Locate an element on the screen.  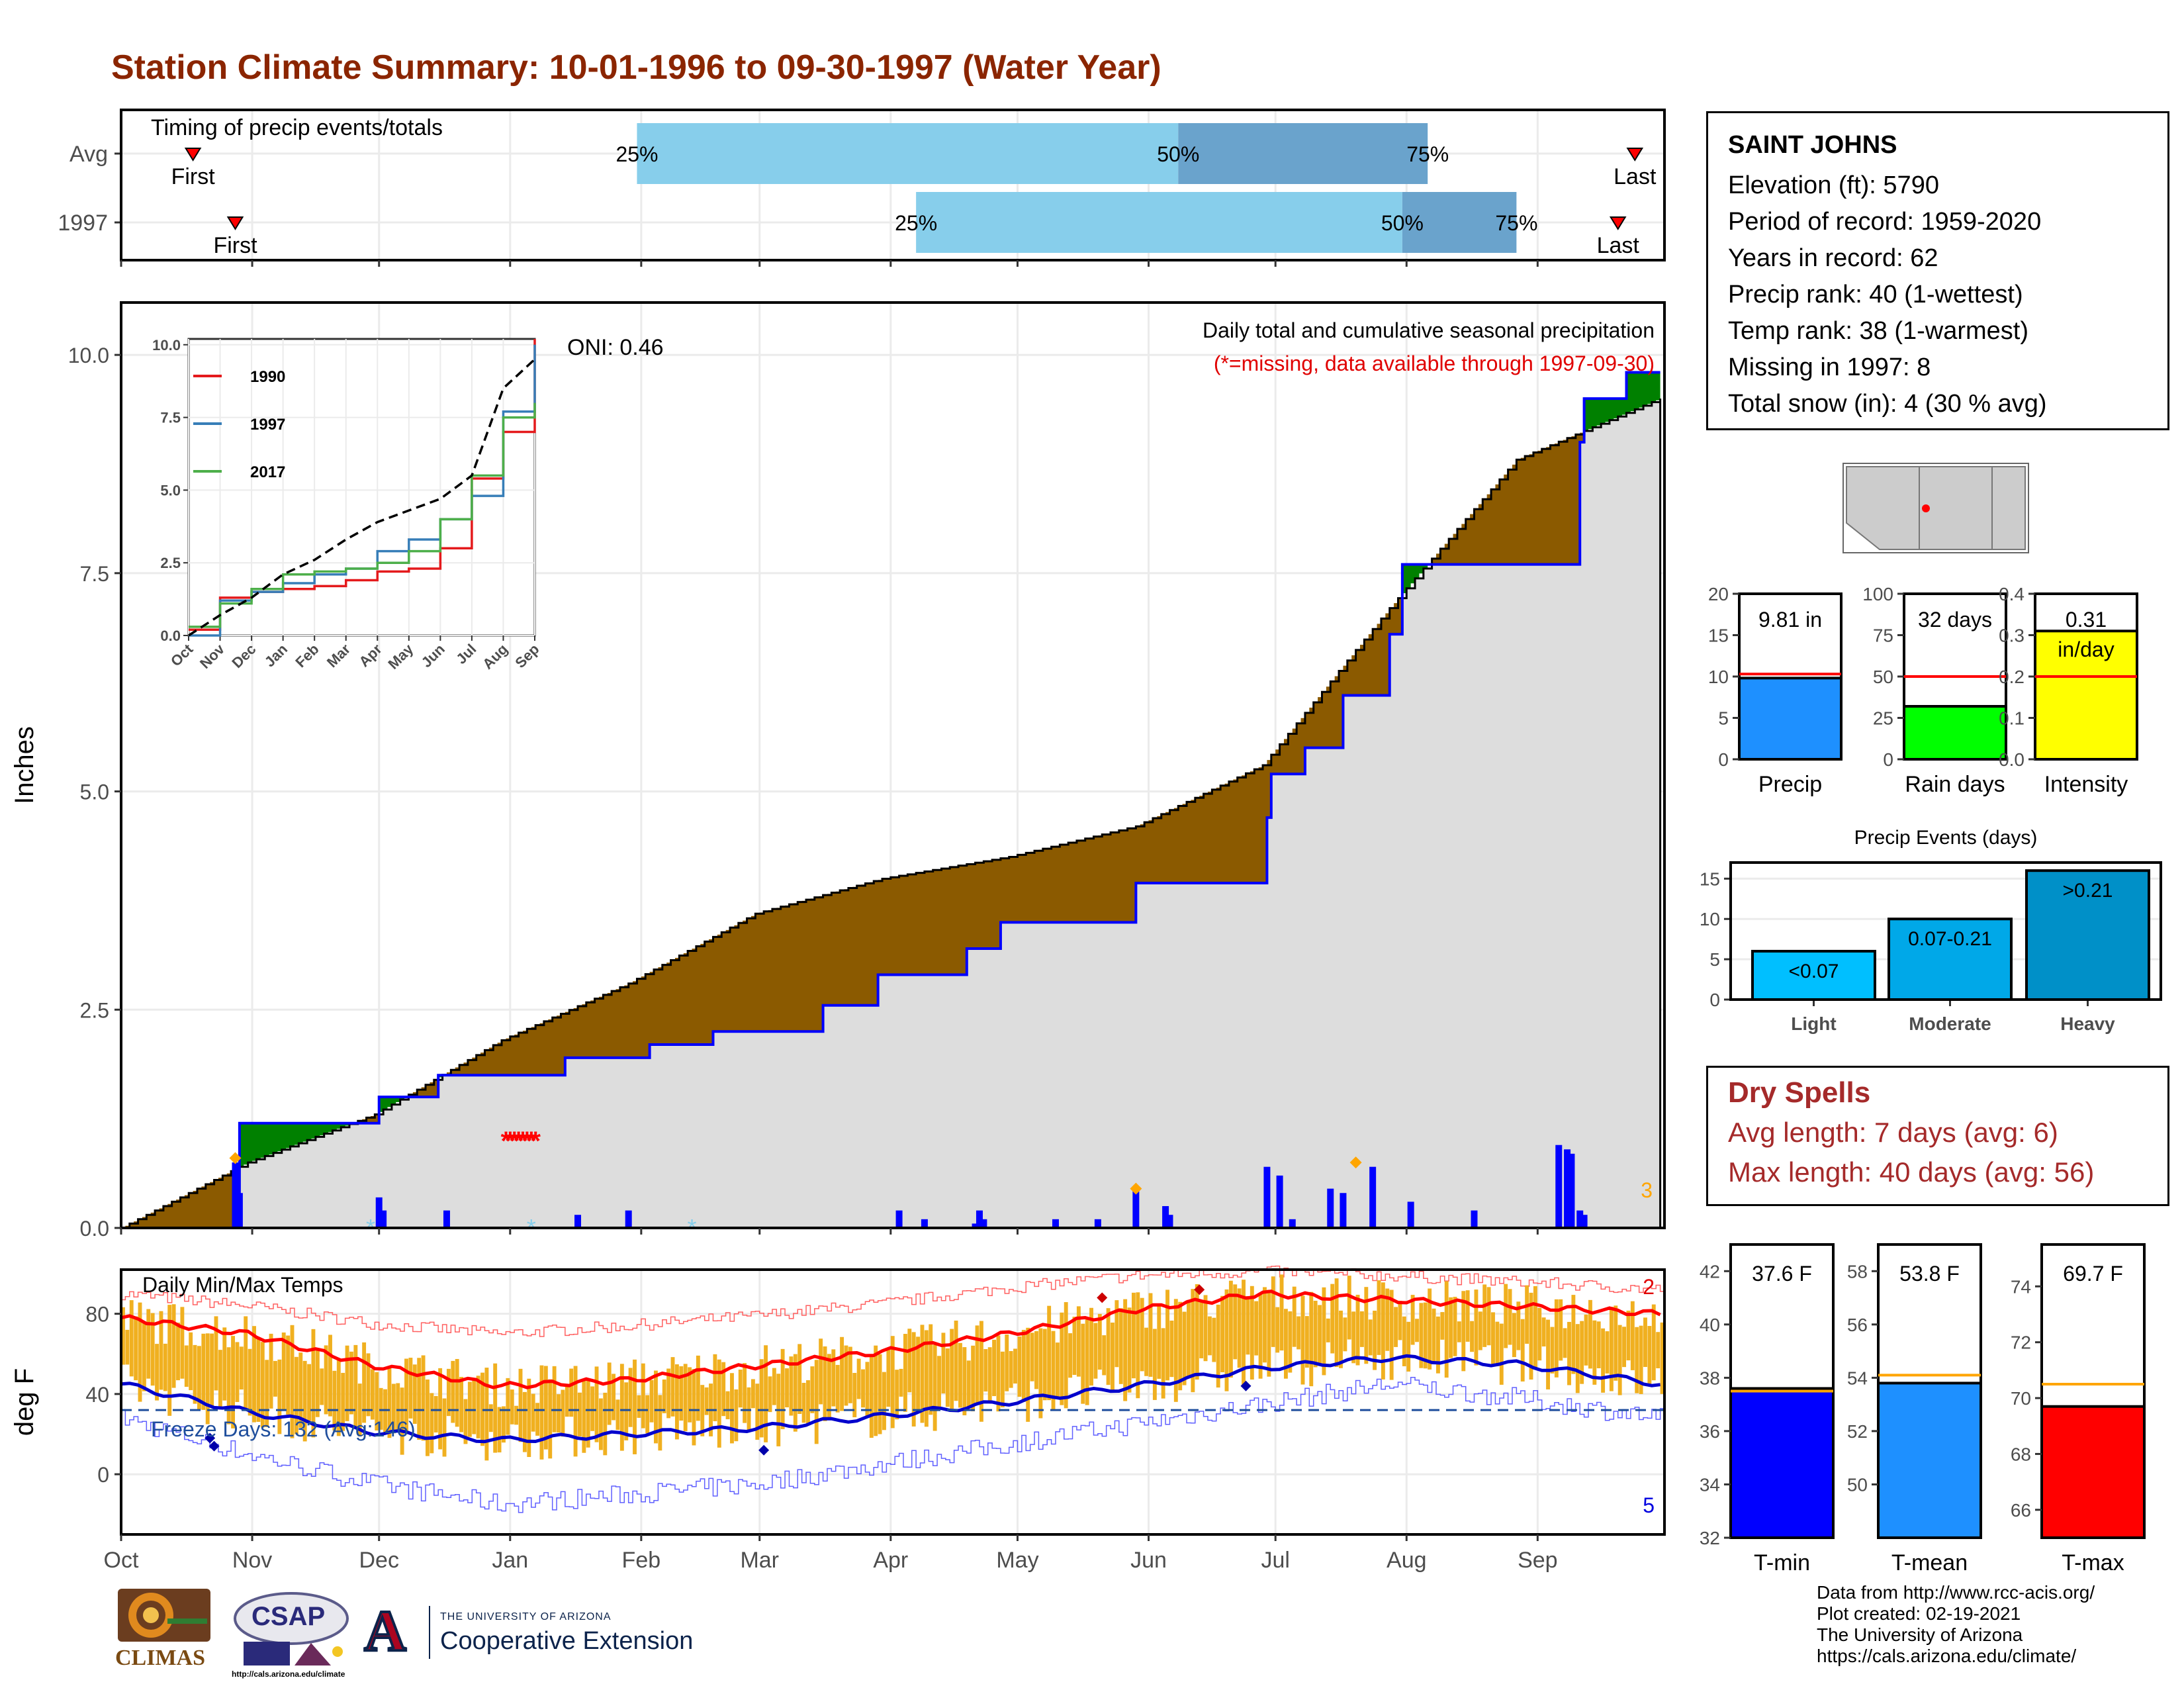
y-tick-label: 2.5 is located at coordinates (95, 1010).